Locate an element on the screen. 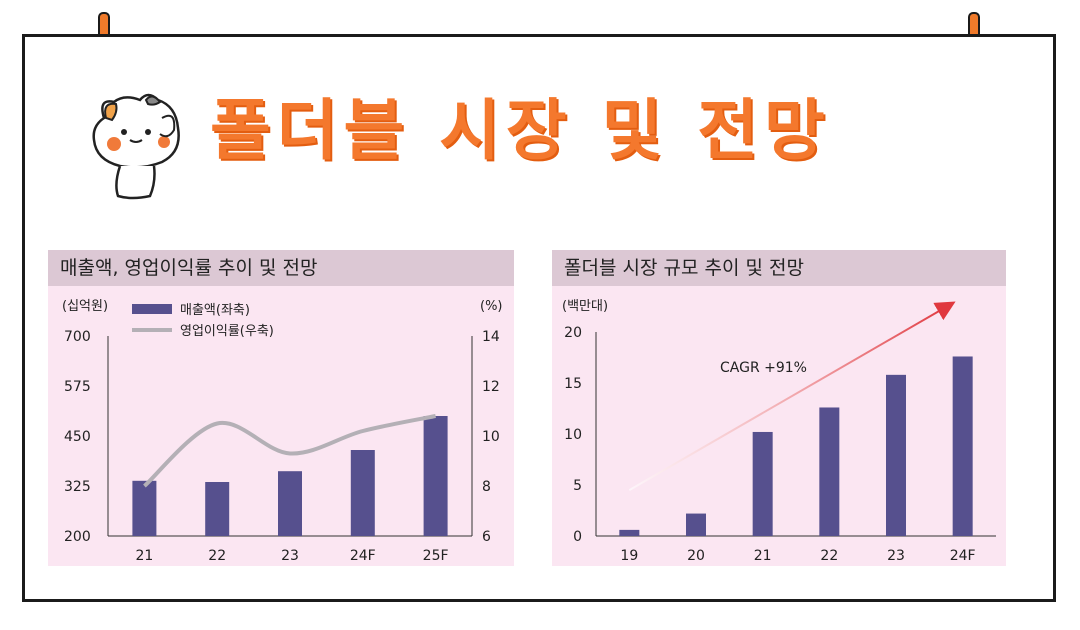 Image resolution: width=1080 pixels, height=630 pixels. y-tick-label: 20 is located at coordinates (573, 333).